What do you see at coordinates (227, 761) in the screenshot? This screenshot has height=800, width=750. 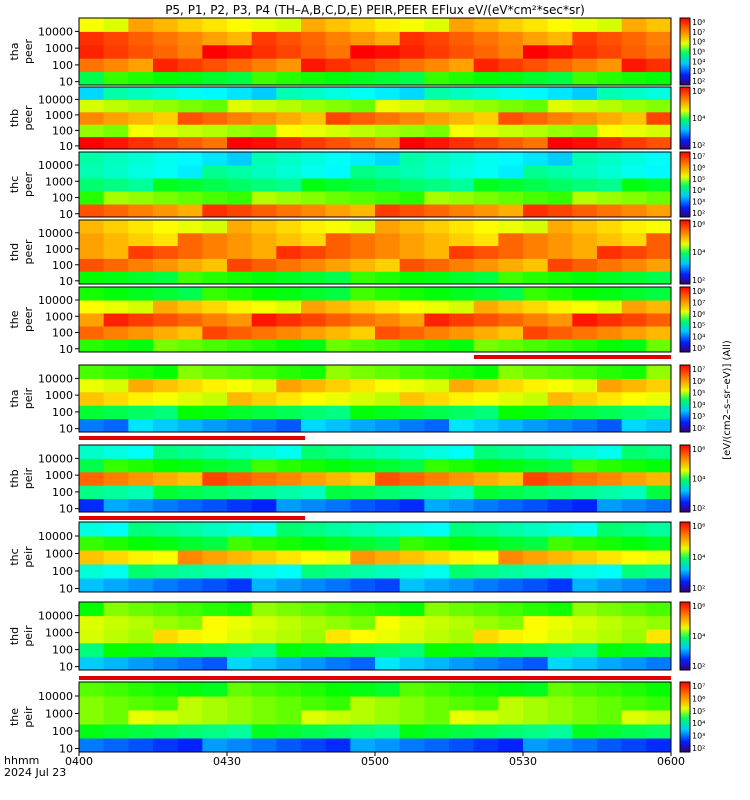 I see `x-tick-label: 0430` at bounding box center [227, 761].